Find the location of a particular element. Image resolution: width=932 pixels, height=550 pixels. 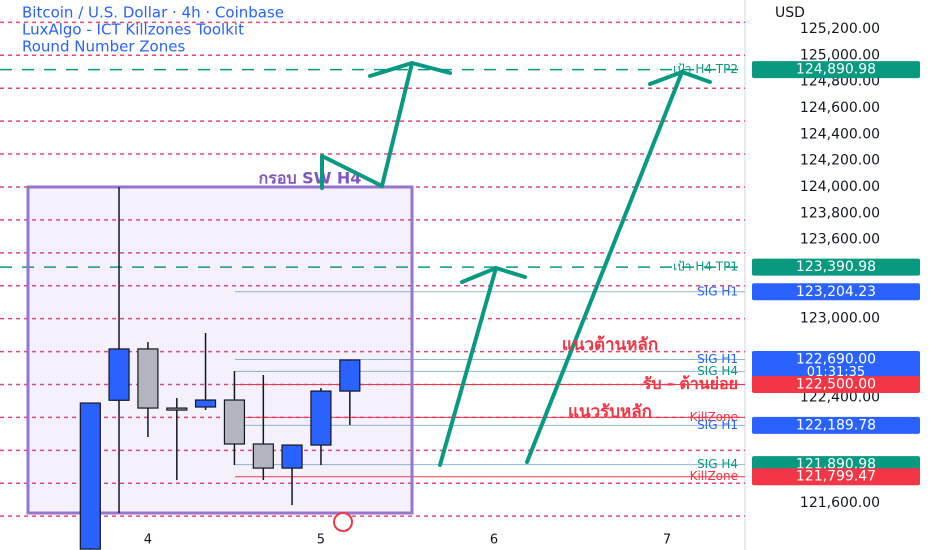

y-tick-label: 121,600.00 is located at coordinates (840, 503).